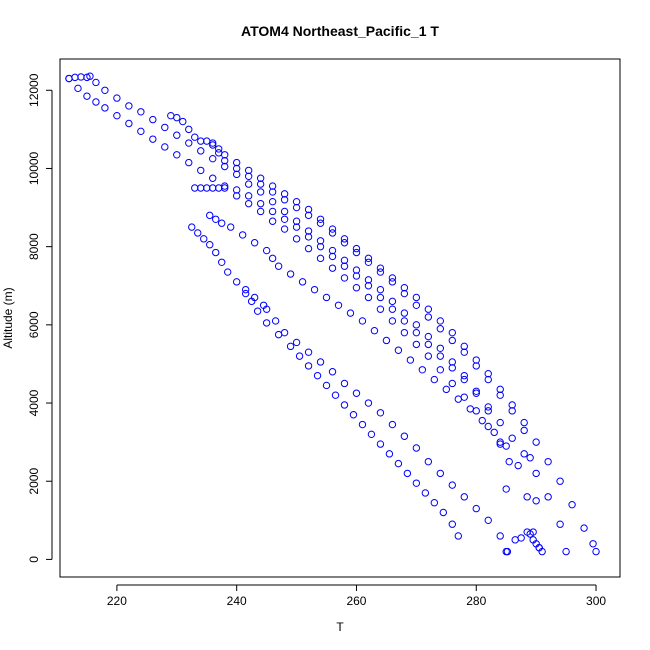 The width and height of the screenshot is (650, 650). Describe the element at coordinates (34, 559) in the screenshot. I see `y-tick-label: 0` at that location.